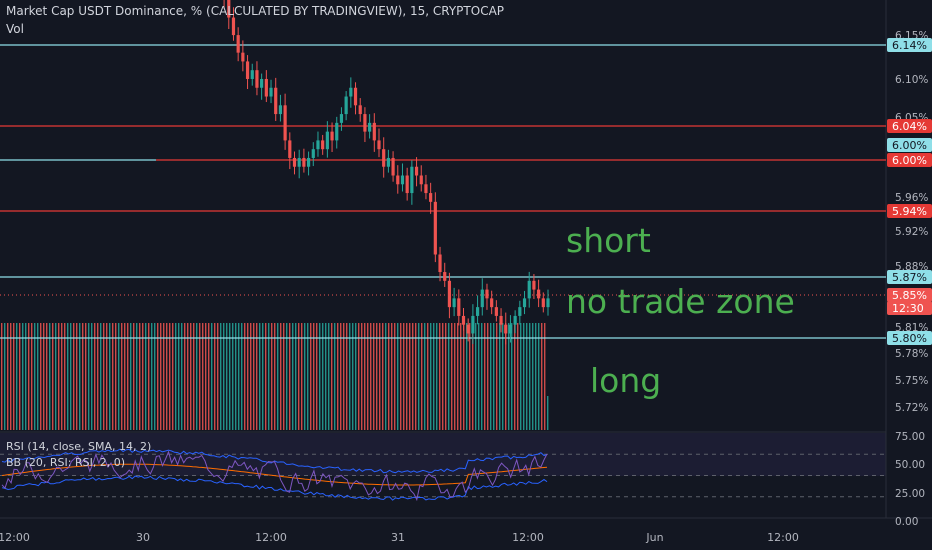 Image resolution: width=932 pixels, height=550 pixels. Describe the element at coordinates (66, 462) in the screenshot. I see `bb-indicator-label: BB (20, RSI: RSI, 2, 0)` at that location.